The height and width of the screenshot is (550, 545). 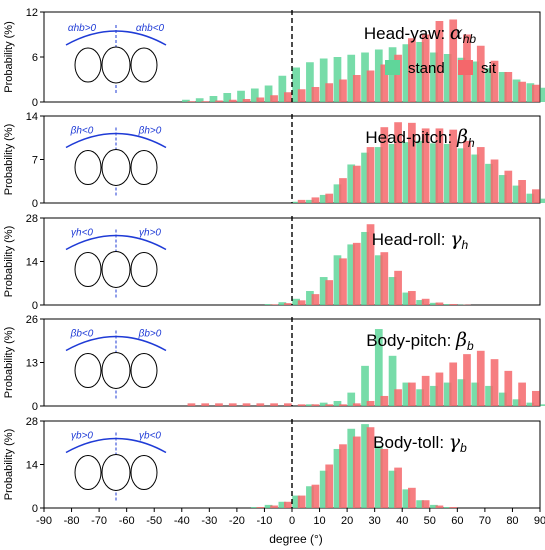 What do you see at coordinates (199, 100) in the screenshot?
I see `bar-stand--35` at bounding box center [199, 100].